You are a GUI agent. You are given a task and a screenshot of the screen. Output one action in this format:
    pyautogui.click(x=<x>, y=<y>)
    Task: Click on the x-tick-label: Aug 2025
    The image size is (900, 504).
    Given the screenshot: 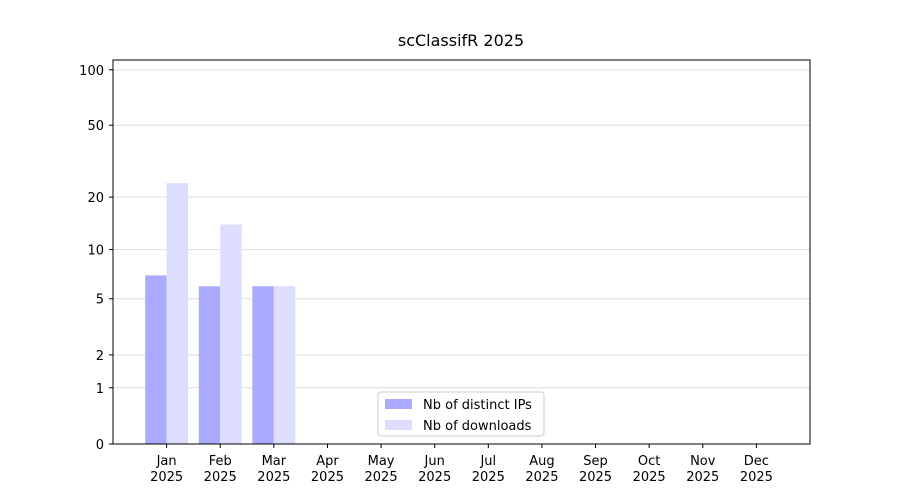 What is the action you would take?
    pyautogui.click(x=541, y=469)
    